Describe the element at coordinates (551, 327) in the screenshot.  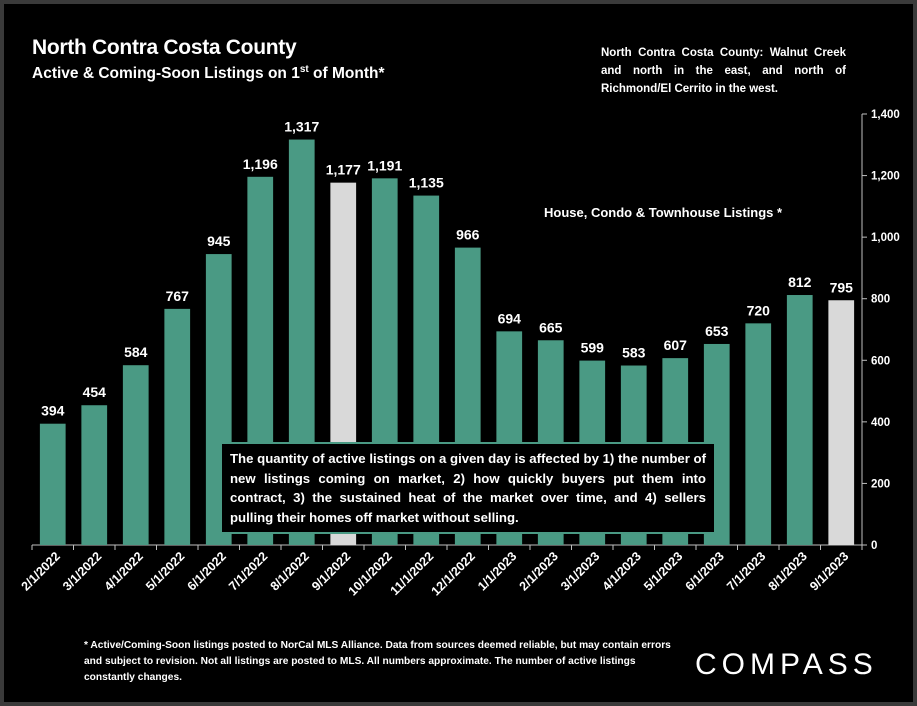
I see `bar-value-label: 665` at that location.